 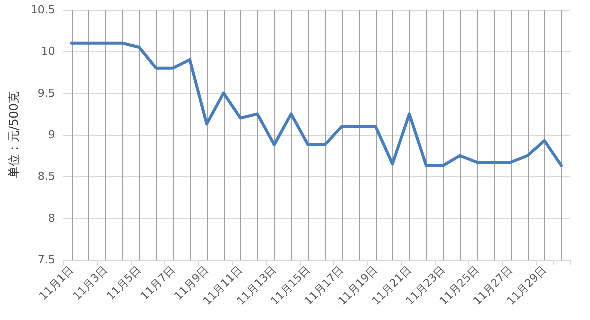 What do you see at coordinates (52, 135) in the screenshot?
I see `y-tick-label: 9` at bounding box center [52, 135].